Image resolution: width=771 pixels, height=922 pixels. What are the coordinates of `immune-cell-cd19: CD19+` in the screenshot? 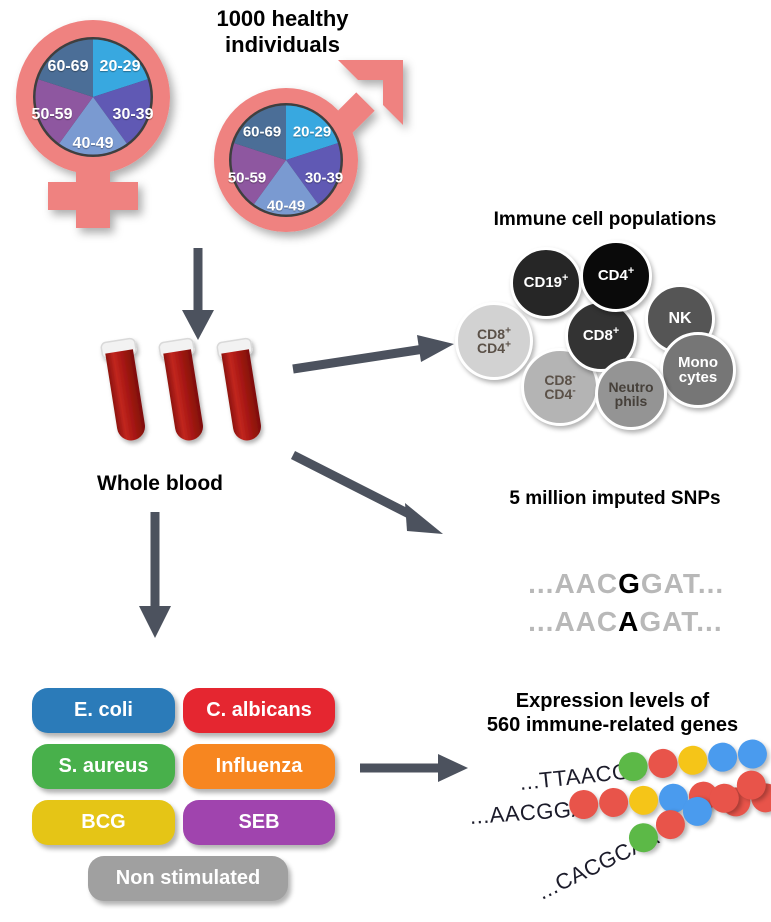 It's located at (546, 283).